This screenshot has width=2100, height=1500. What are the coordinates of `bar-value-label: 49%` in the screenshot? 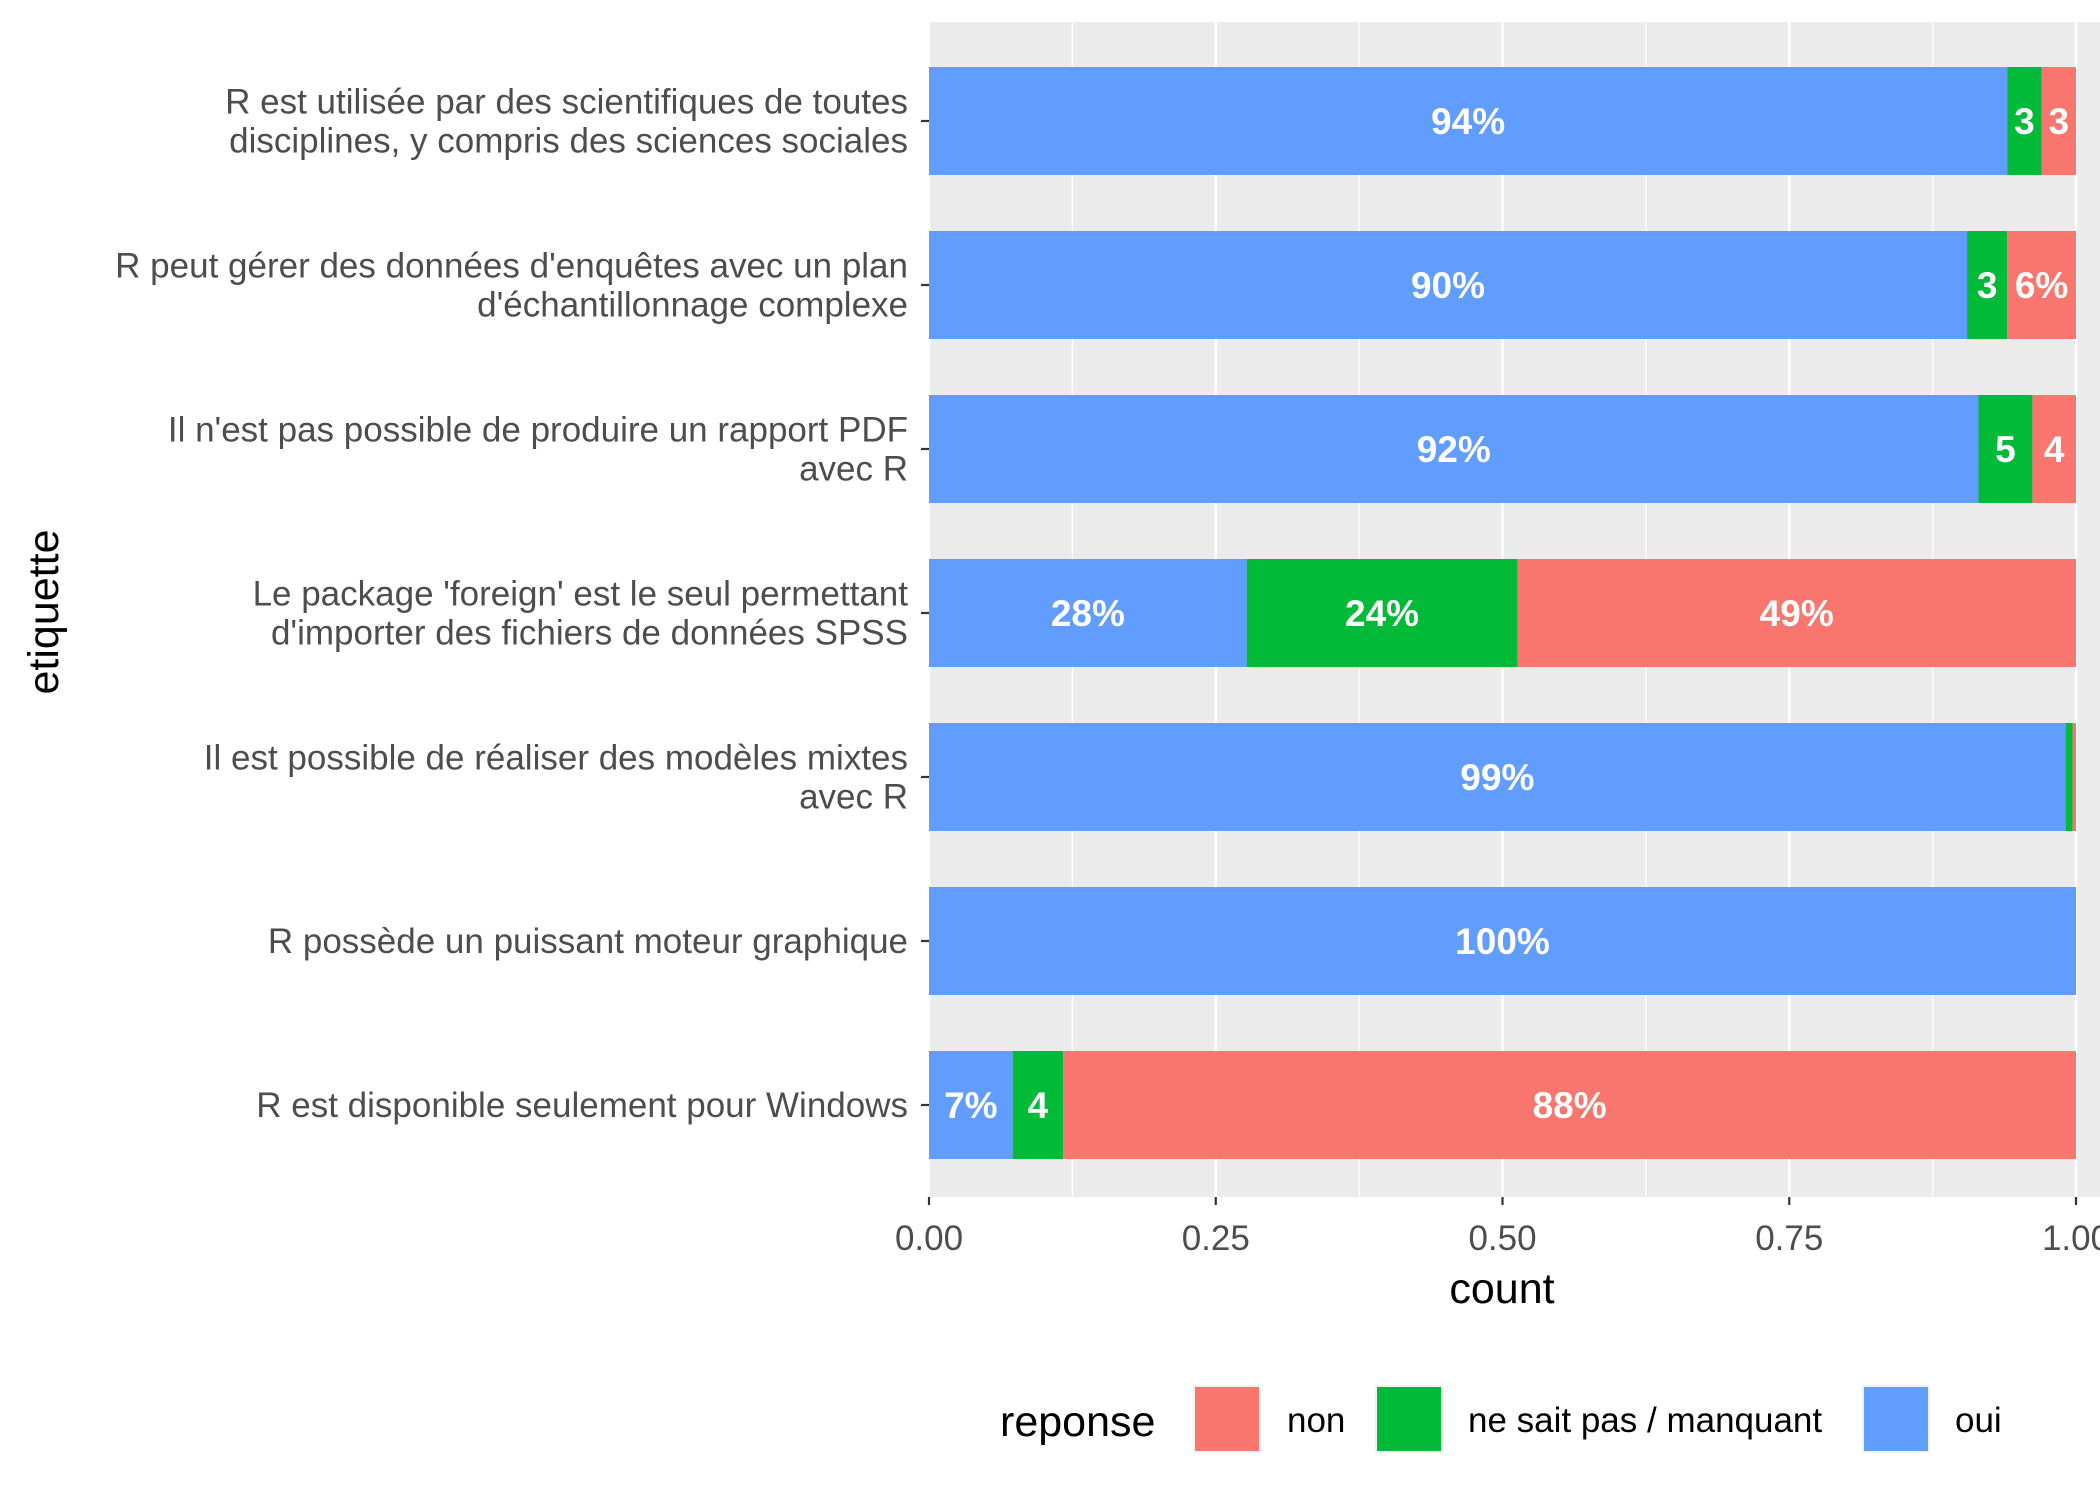 It's located at (1797, 613).